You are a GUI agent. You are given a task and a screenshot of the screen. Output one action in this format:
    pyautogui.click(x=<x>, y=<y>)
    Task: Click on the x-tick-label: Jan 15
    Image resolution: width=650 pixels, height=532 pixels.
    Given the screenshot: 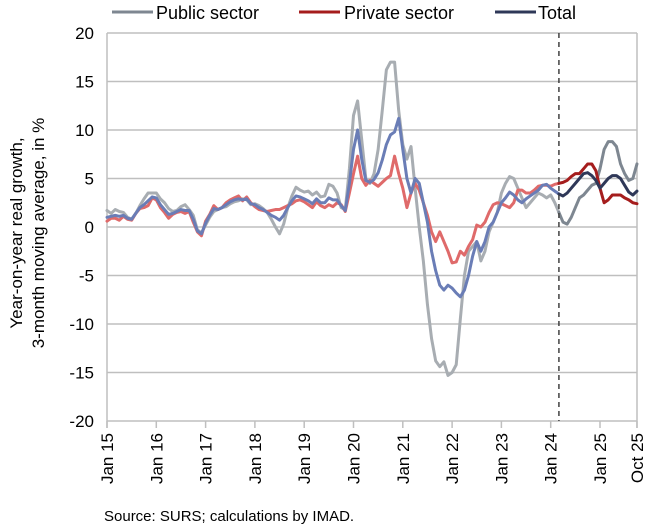 What is the action you would take?
    pyautogui.click(x=107, y=458)
    